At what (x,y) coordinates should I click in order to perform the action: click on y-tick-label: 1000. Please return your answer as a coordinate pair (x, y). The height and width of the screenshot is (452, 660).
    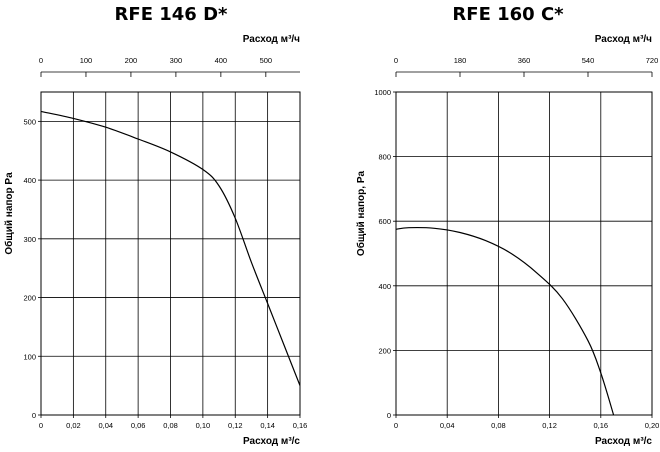
    Looking at the image, I should click on (382, 92).